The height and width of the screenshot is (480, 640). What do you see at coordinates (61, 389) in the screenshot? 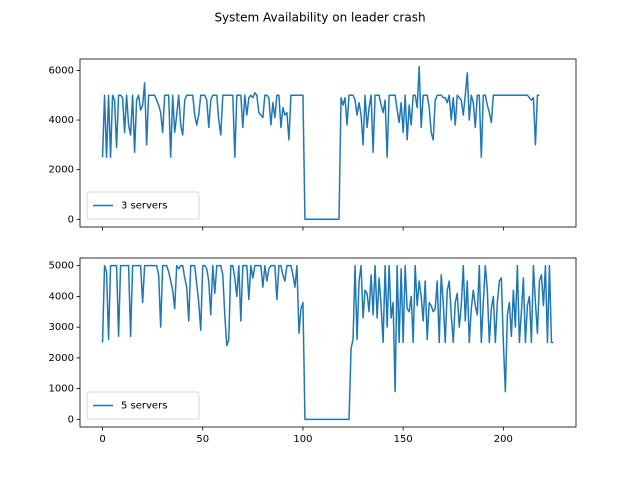
I see `y-tick-label: 1000` at bounding box center [61, 389].